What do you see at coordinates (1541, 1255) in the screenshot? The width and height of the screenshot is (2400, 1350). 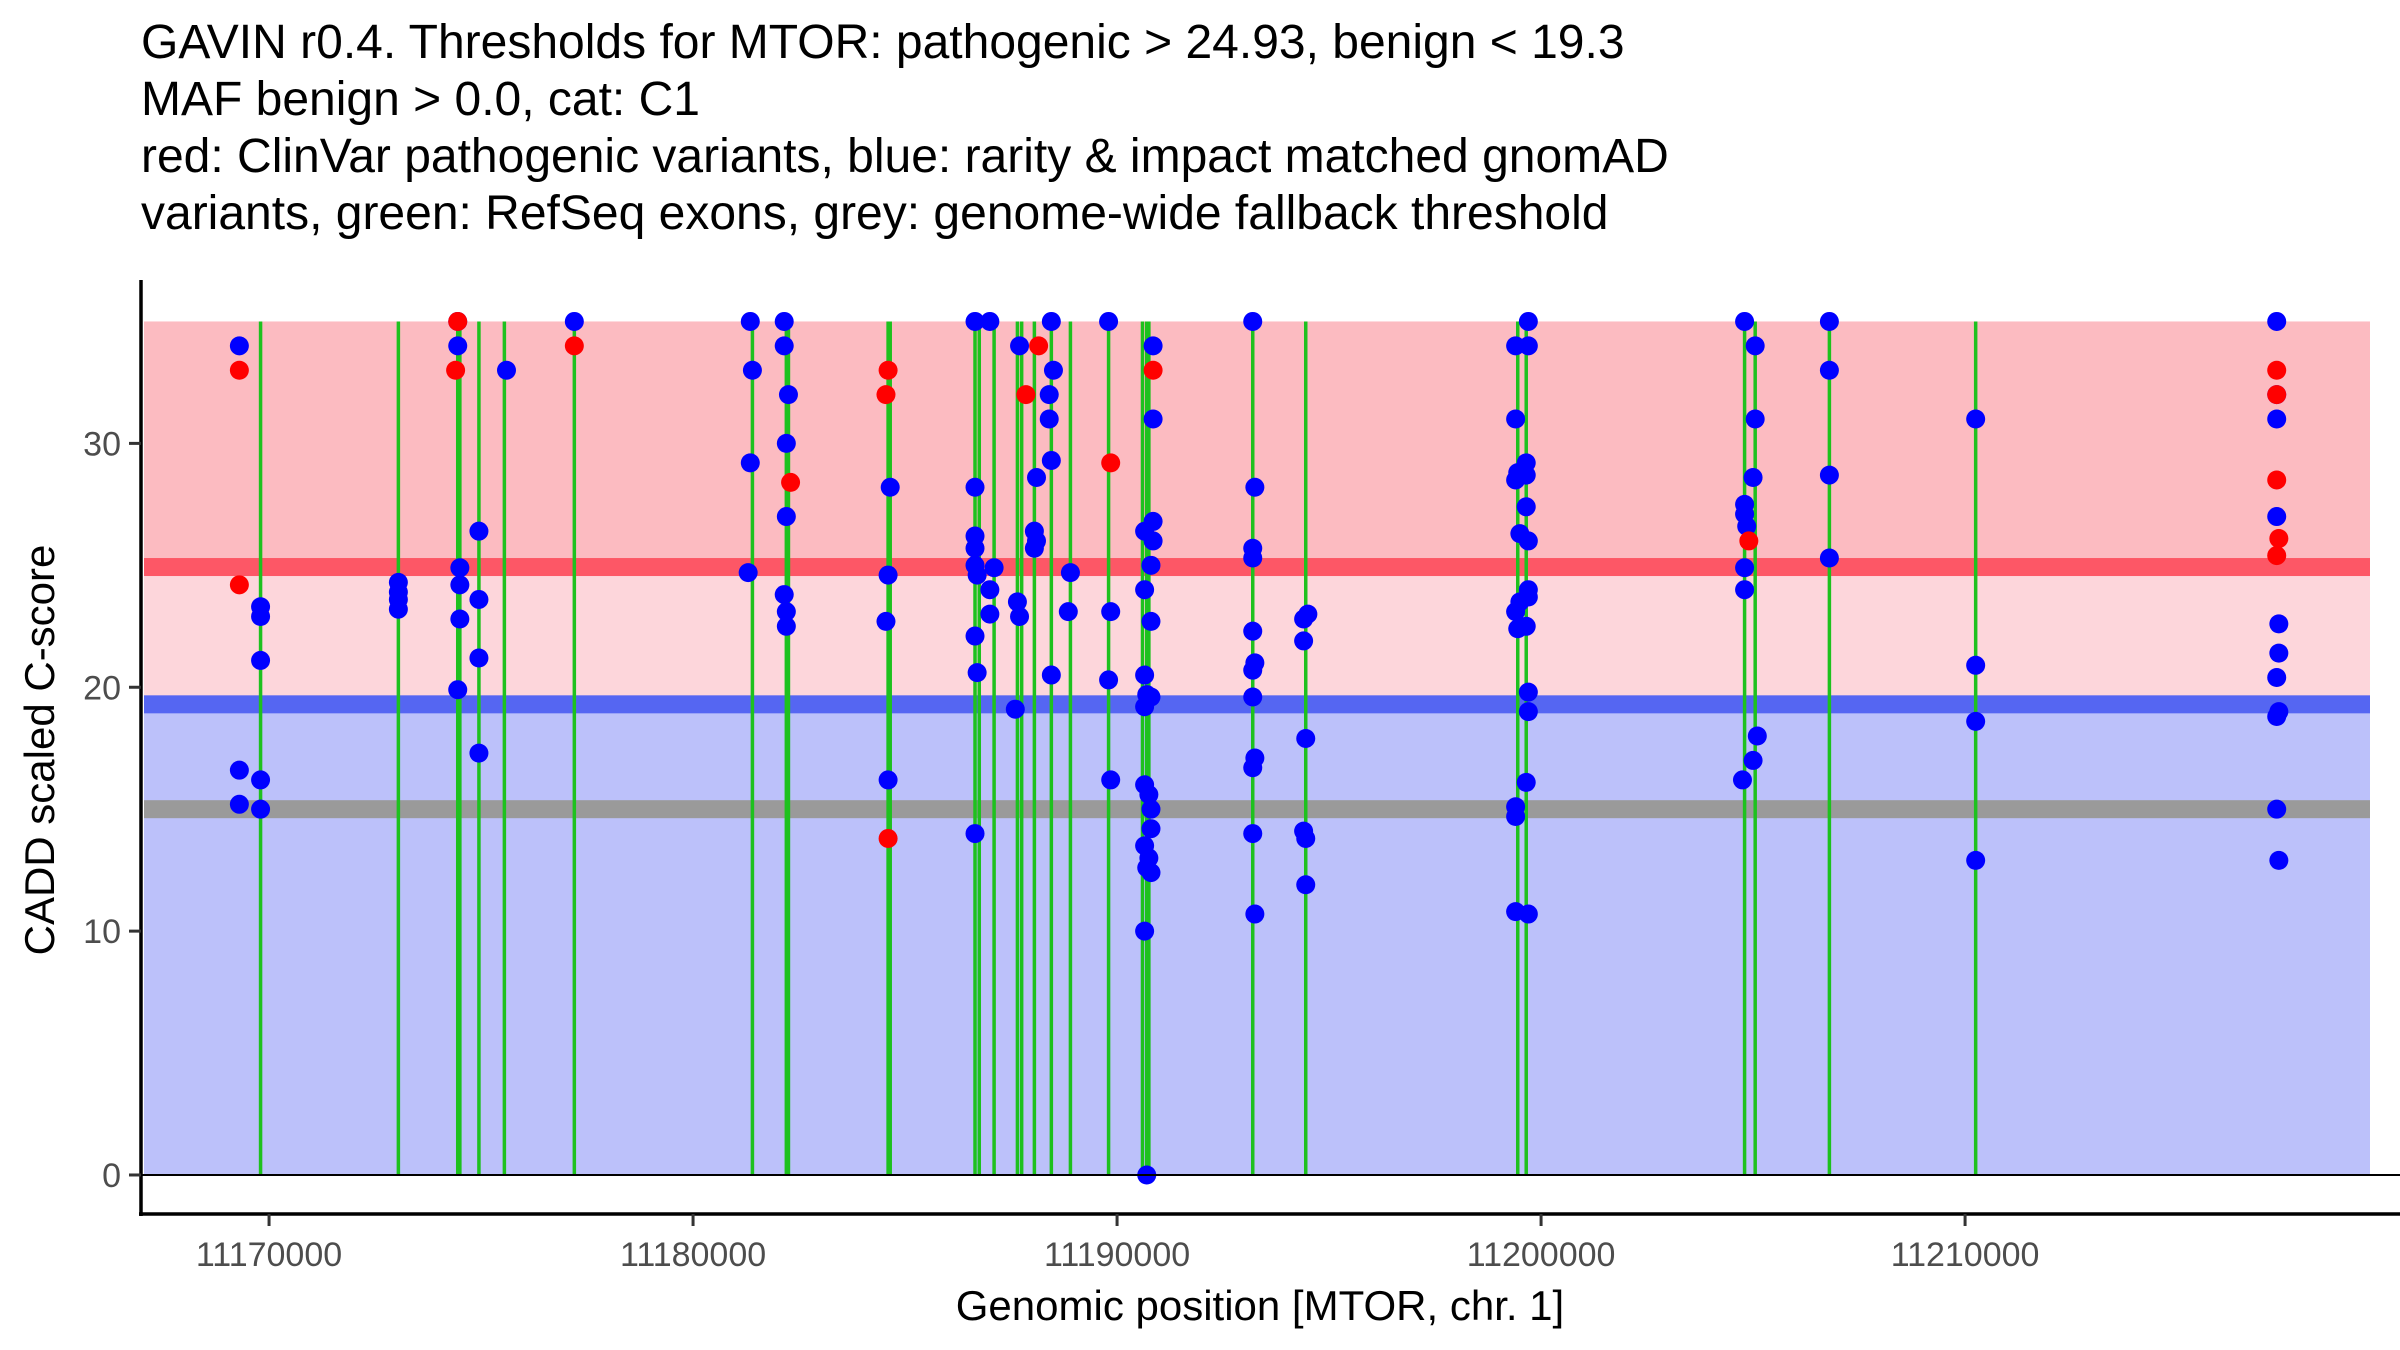 I see `x-tick-label: 11200000` at bounding box center [1541, 1255].